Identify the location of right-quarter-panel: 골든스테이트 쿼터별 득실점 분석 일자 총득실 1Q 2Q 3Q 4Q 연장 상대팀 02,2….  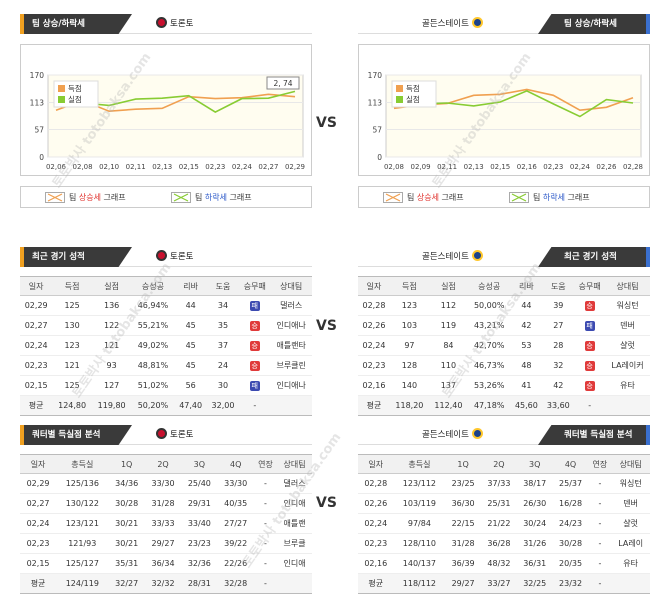
(504, 509).